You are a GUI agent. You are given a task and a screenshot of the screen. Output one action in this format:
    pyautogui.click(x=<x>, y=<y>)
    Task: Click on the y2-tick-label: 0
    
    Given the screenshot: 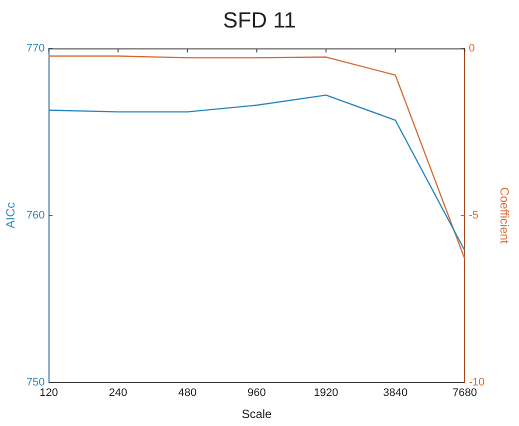 What is the action you would take?
    pyautogui.click(x=471, y=48)
    